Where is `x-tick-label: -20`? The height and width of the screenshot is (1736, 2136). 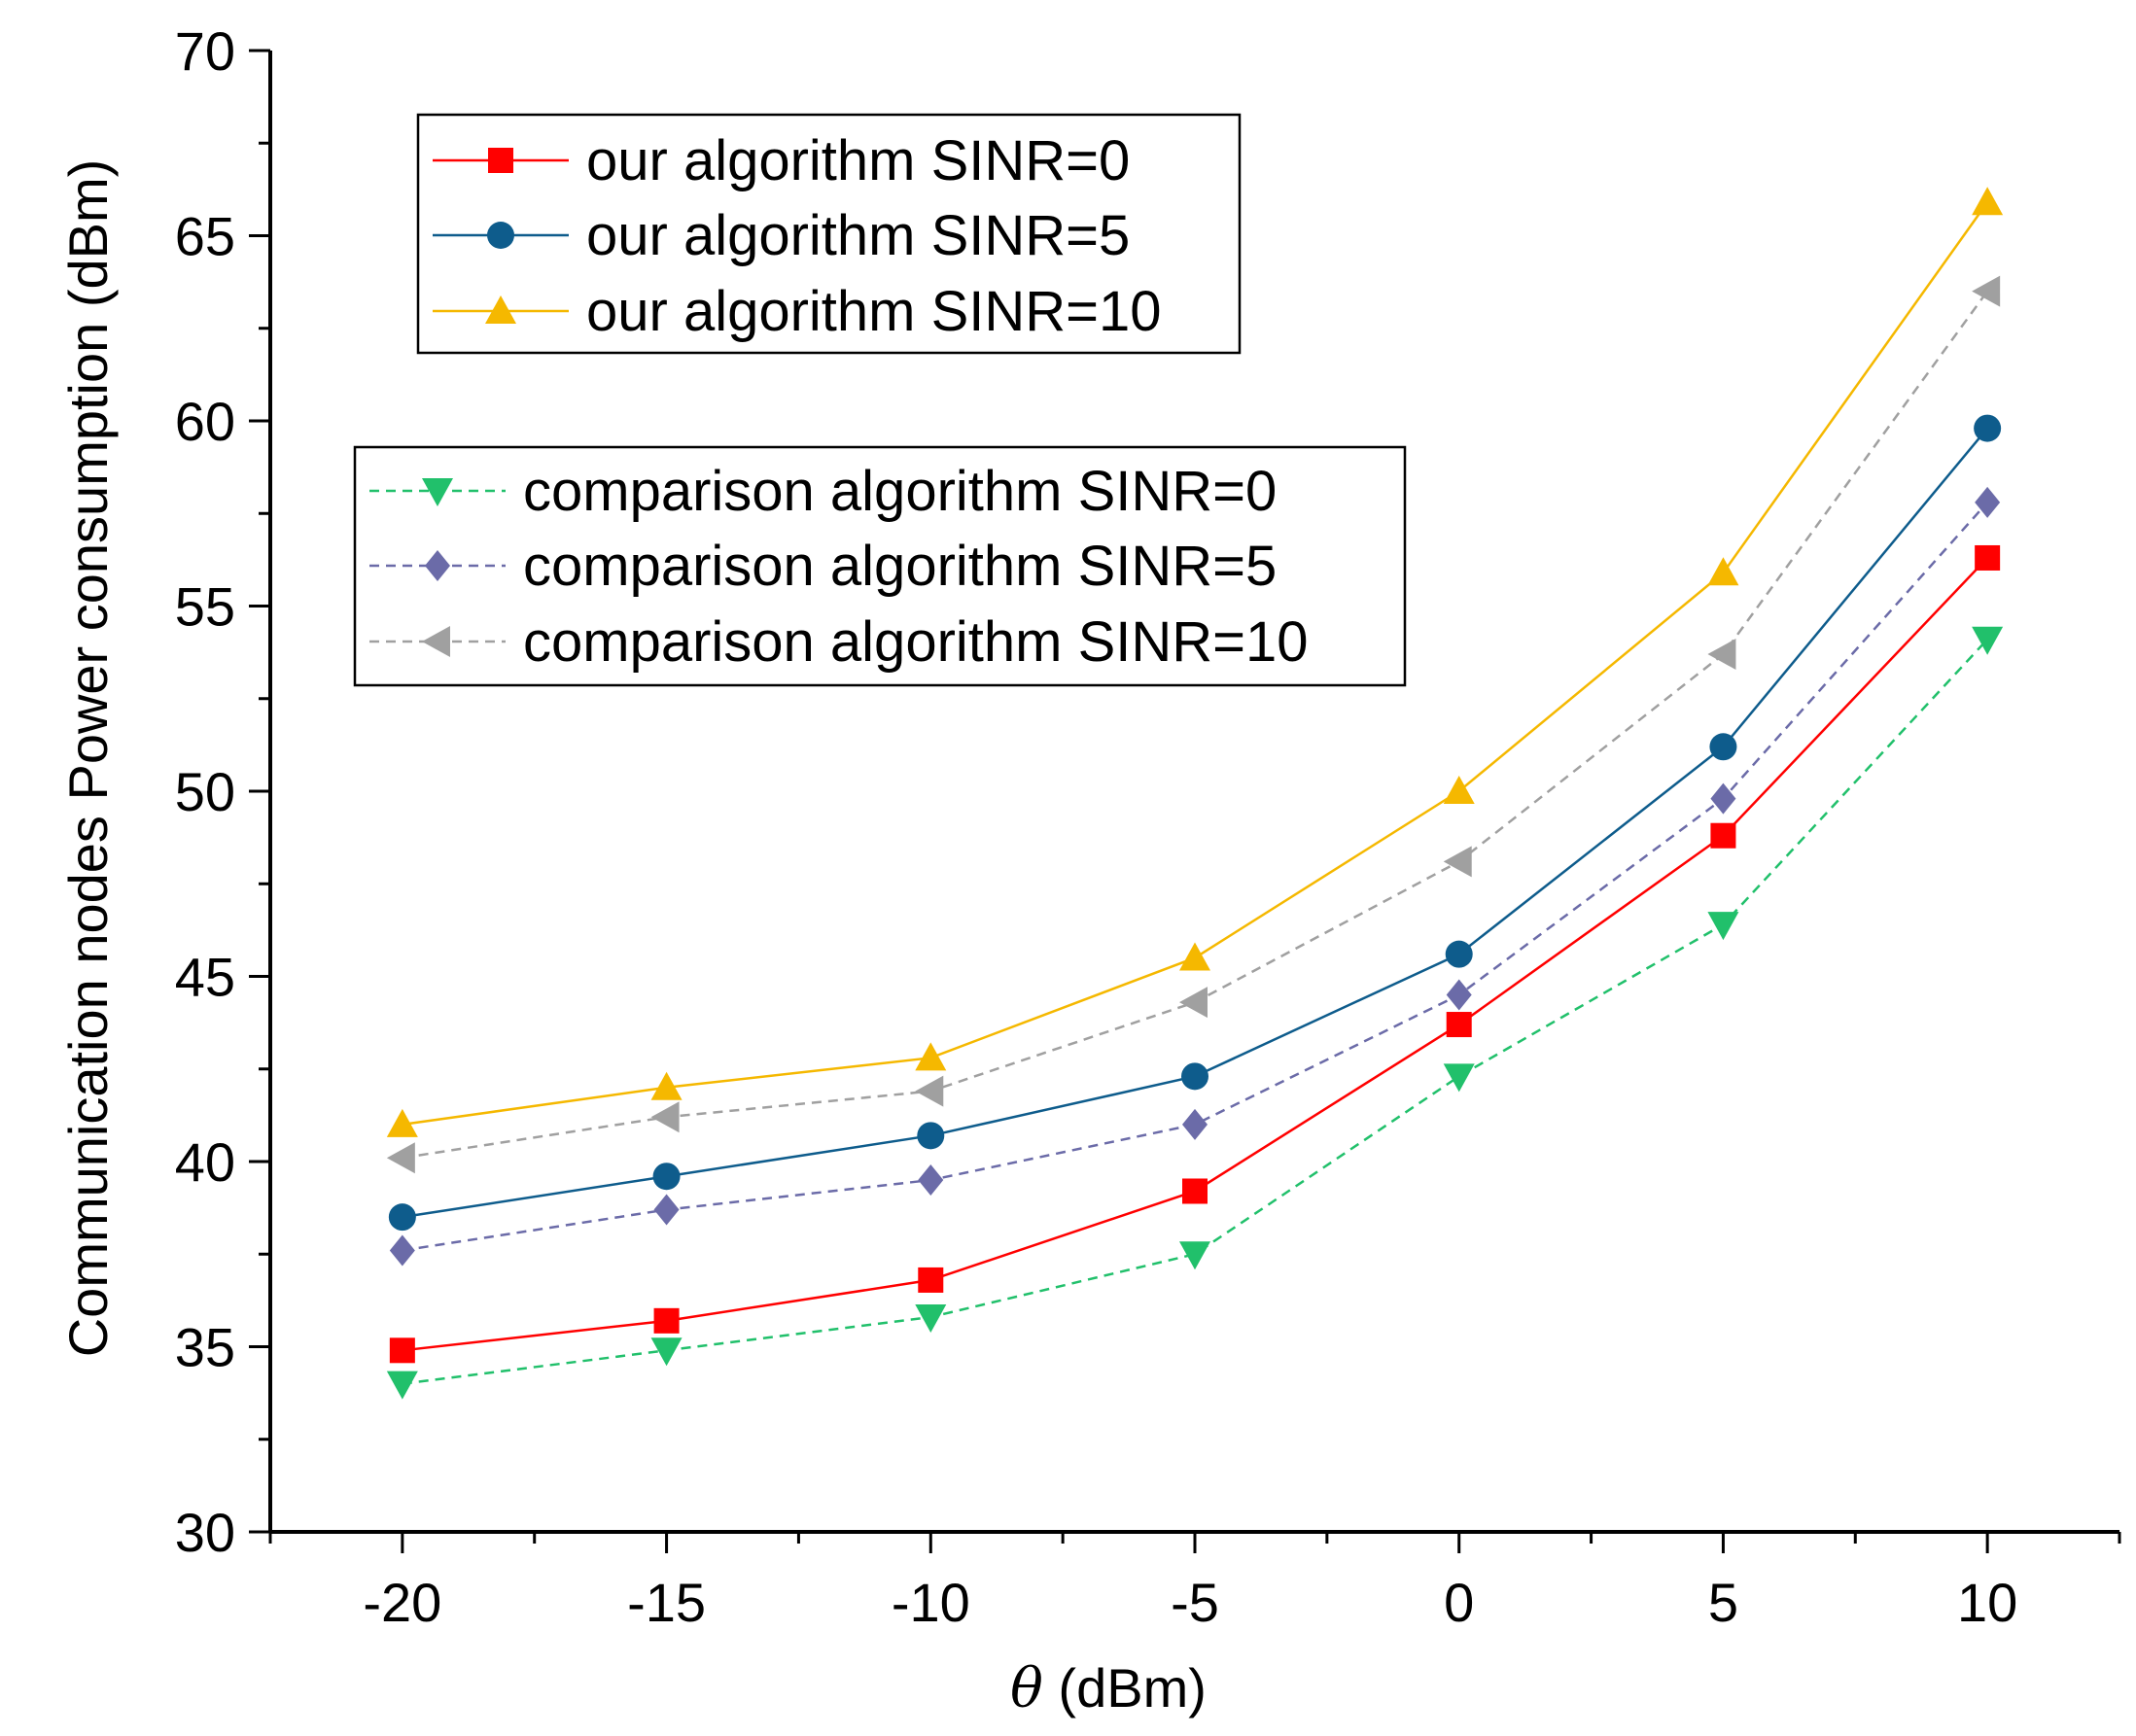 x-tick-label: -20 is located at coordinates (402, 1602).